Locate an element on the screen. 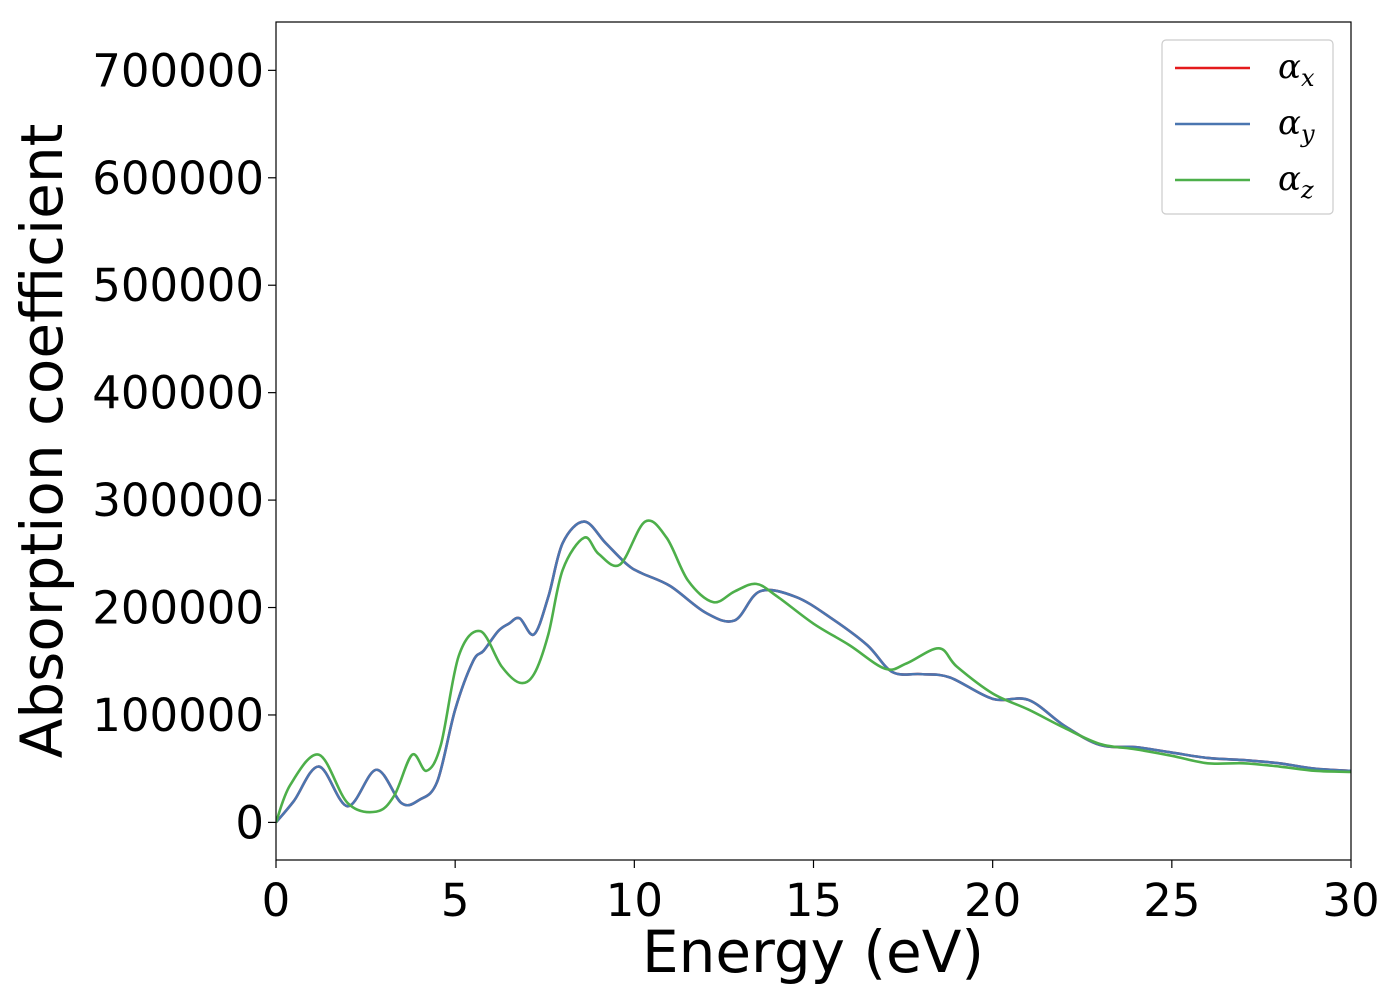  y-tick-label: 300000 is located at coordinates (178, 500).